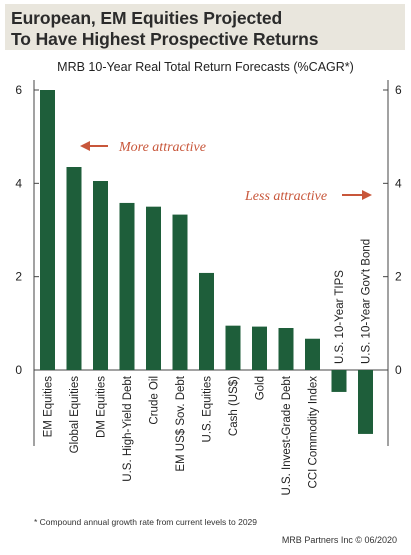 The image size is (411, 555). Describe the element at coordinates (162, 147) in the screenshot. I see `annotation-more-attractive: More attractive` at that location.